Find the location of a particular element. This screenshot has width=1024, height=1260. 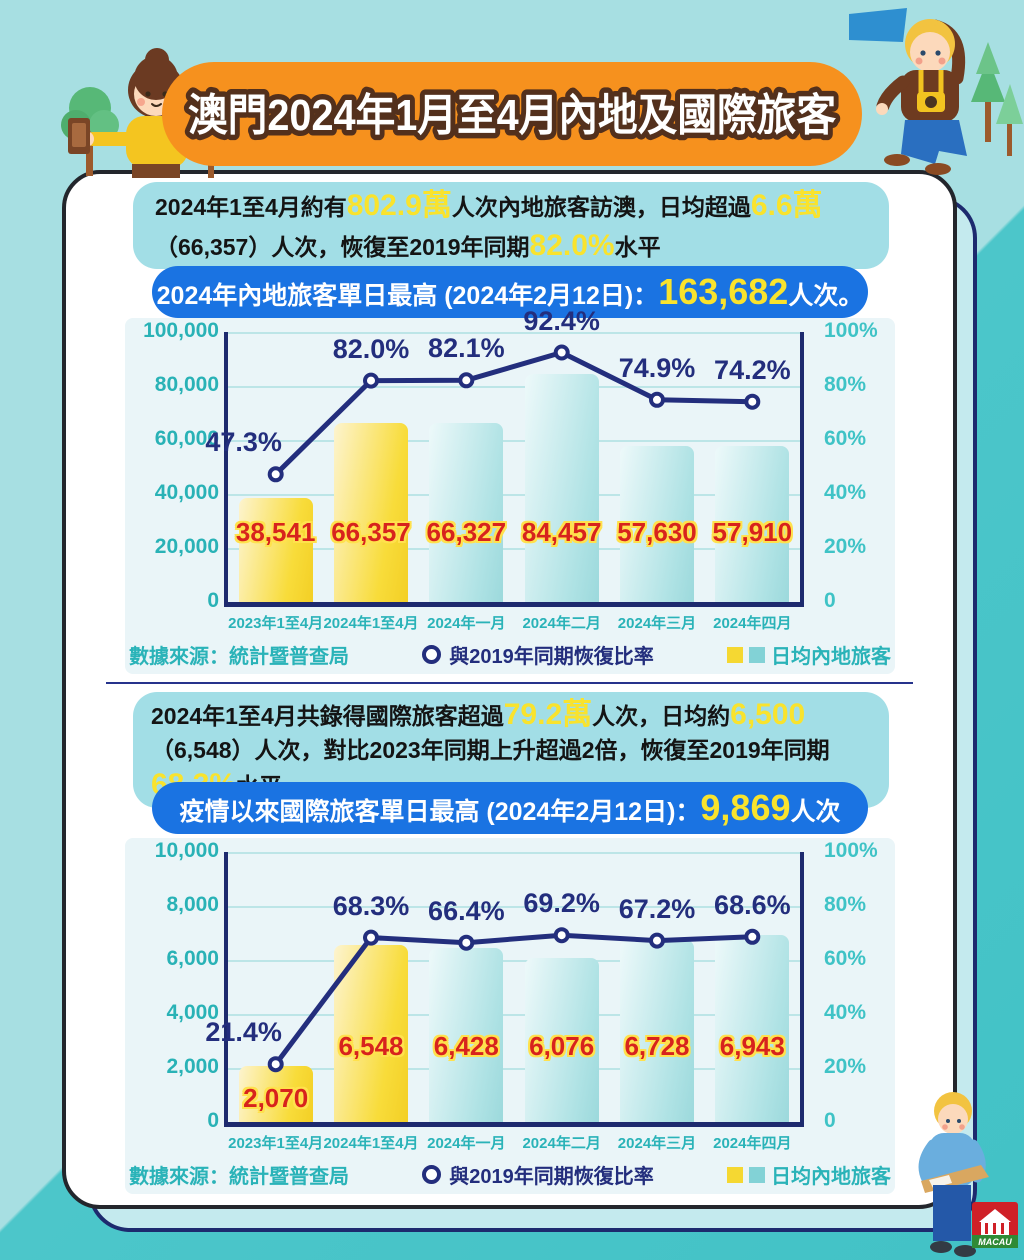

line-legend: 與2019年同期恢復比率 is located at coordinates (538, 1174).